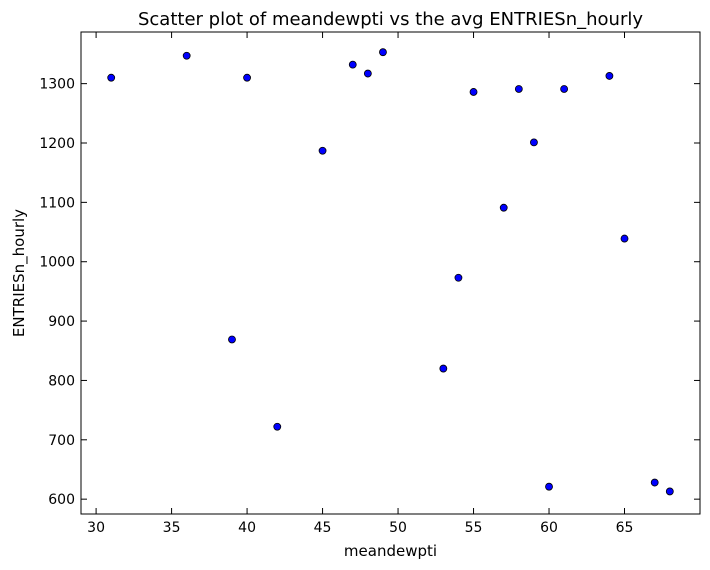  Describe the element at coordinates (57, 203) in the screenshot. I see `y-tick-label: 1100` at that location.